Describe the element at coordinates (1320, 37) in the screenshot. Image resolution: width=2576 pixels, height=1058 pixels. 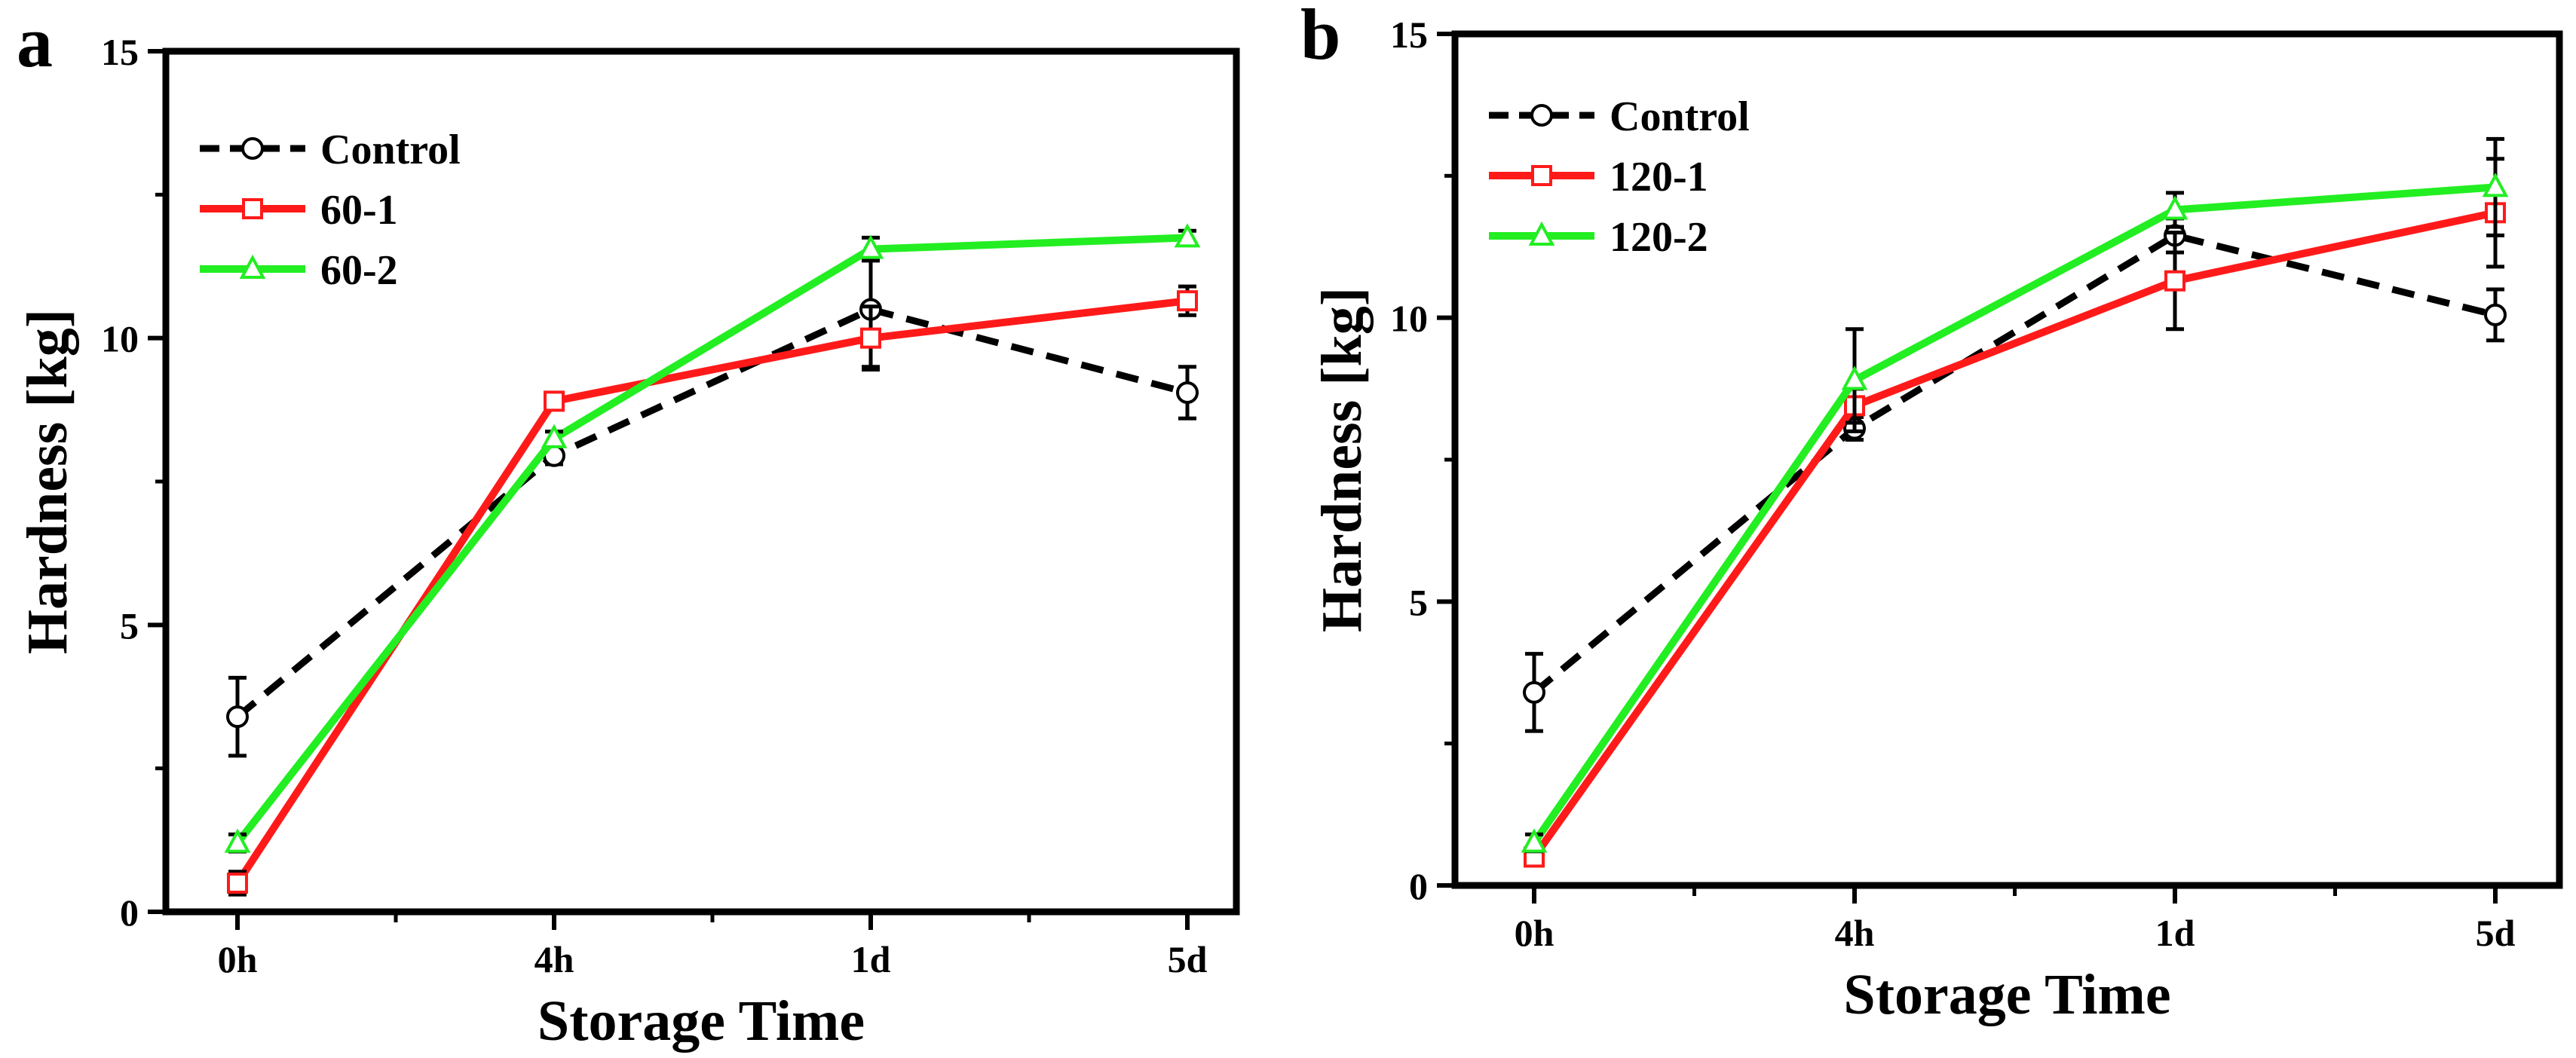
I see `panel-label: b` at that location.